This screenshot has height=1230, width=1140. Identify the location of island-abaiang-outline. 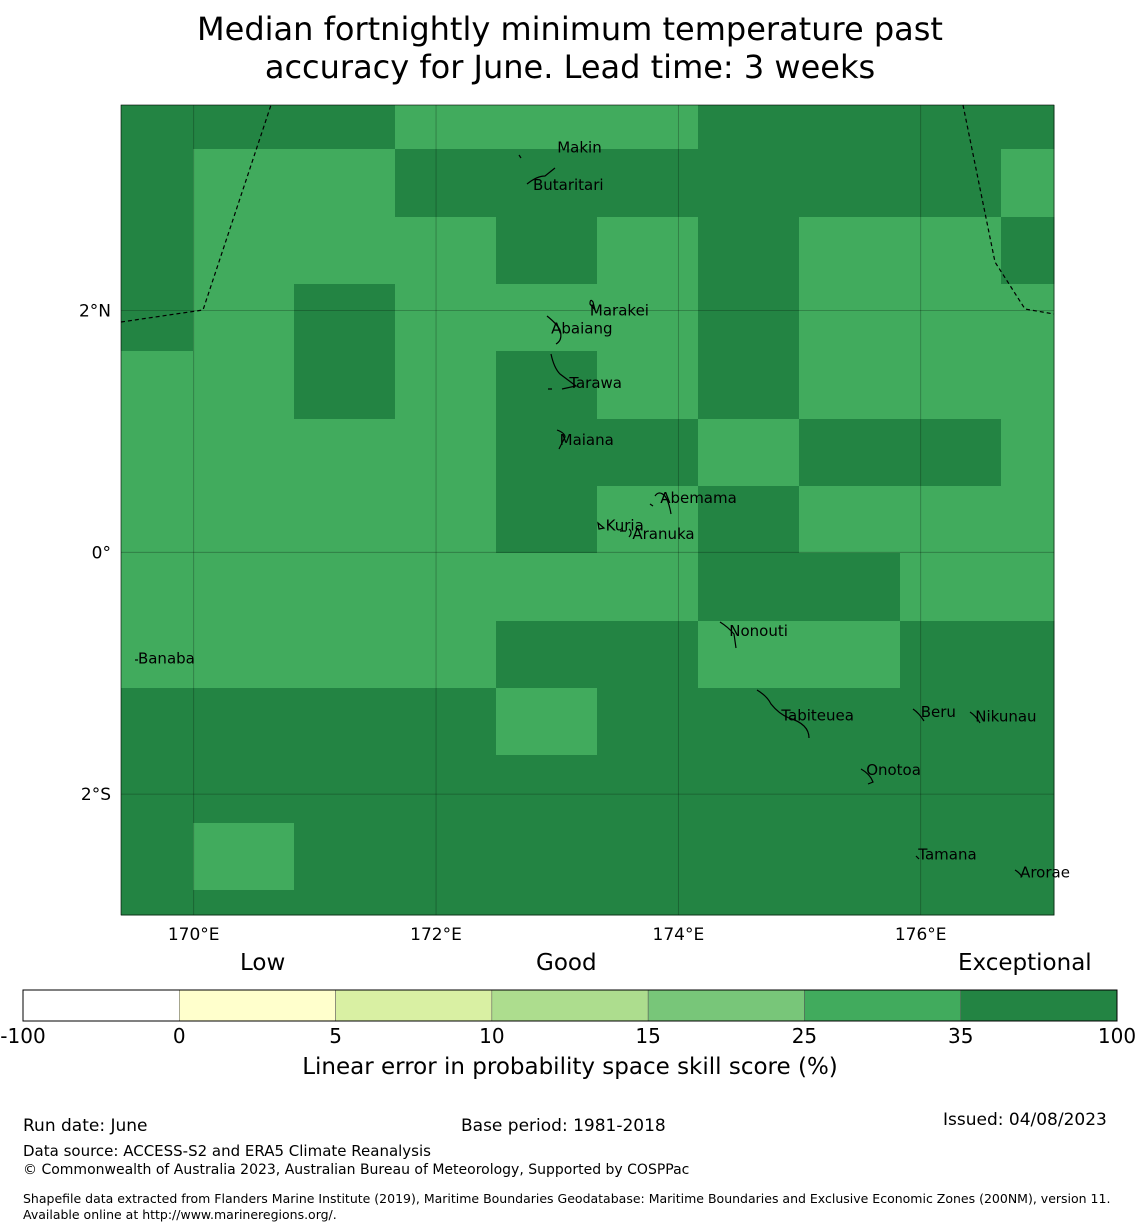
(554, 330).